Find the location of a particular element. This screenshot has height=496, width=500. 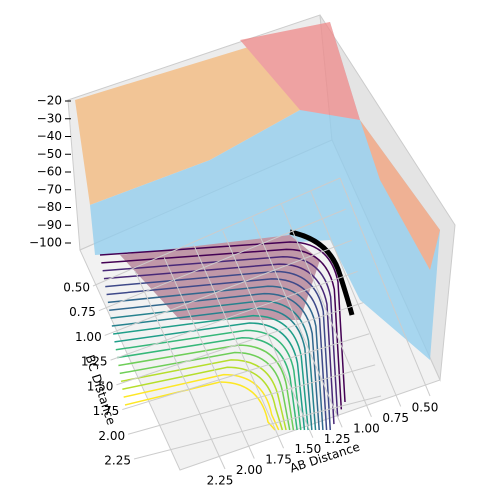

y-tick-label: 1.75 is located at coordinates (106, 411).